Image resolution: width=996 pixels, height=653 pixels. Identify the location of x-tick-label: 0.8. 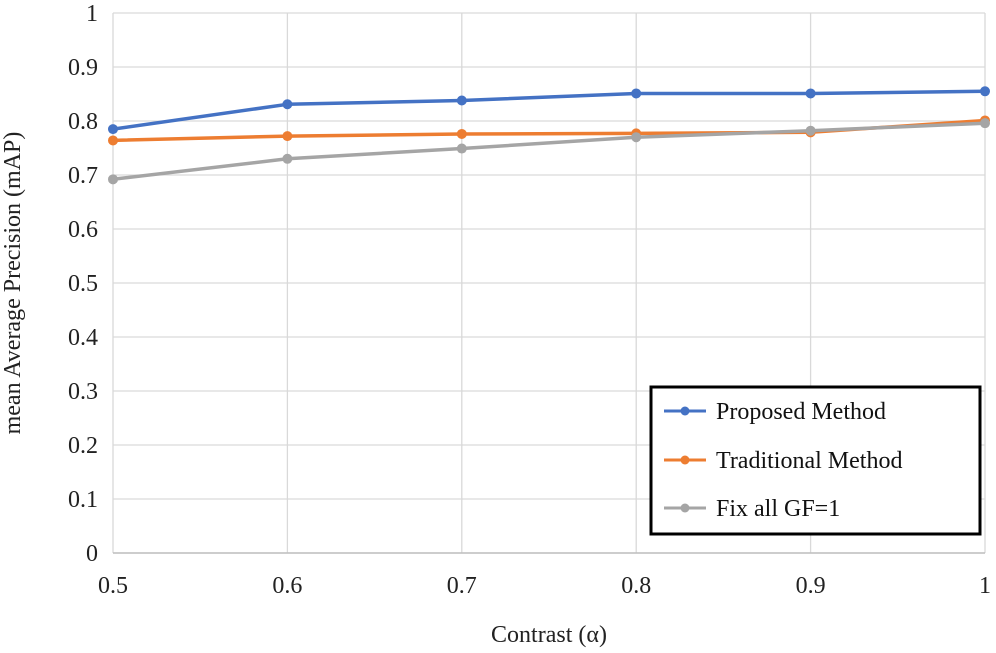
(636, 586).